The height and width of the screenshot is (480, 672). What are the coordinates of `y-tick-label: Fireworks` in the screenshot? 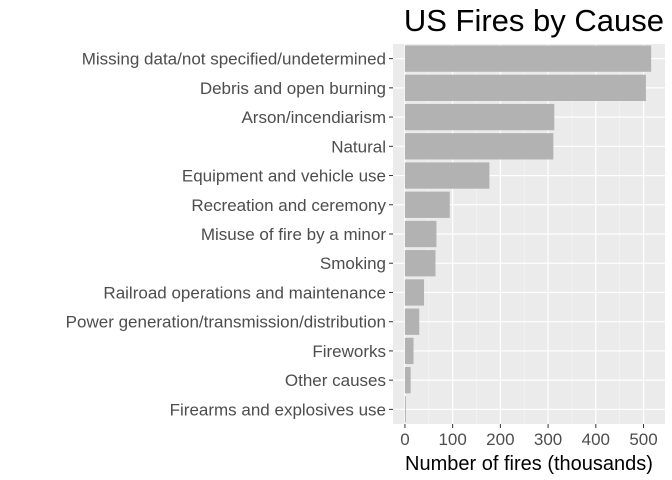 It's located at (349, 351).